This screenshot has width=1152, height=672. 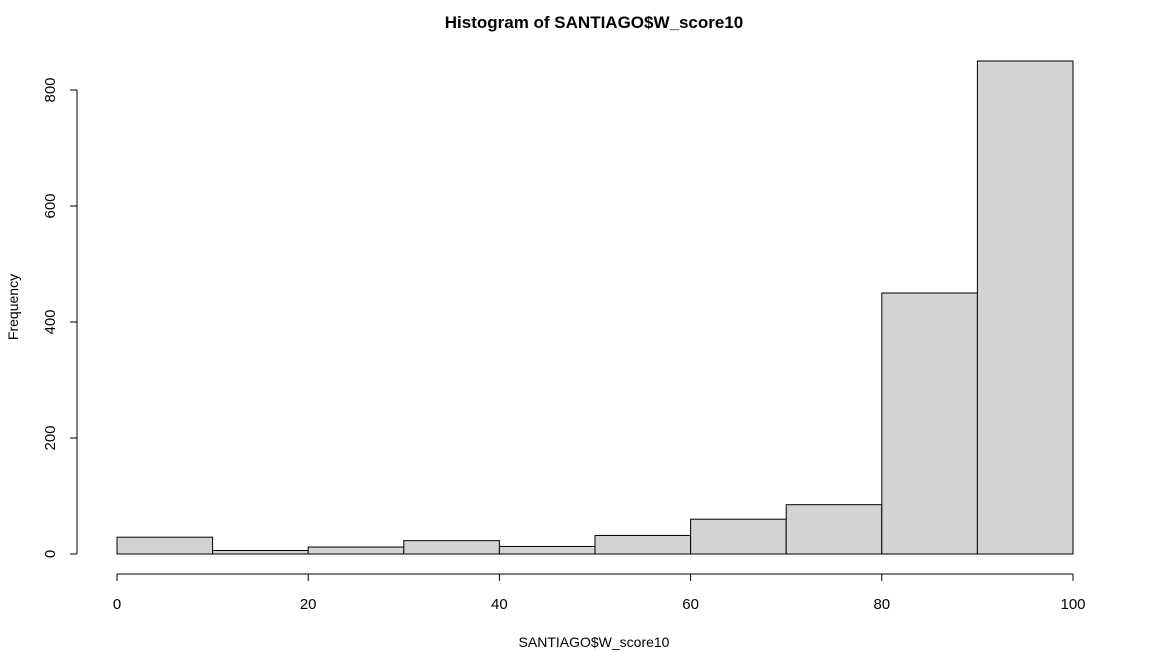 I want to click on y-tick-label: 200, so click(x=50, y=437).